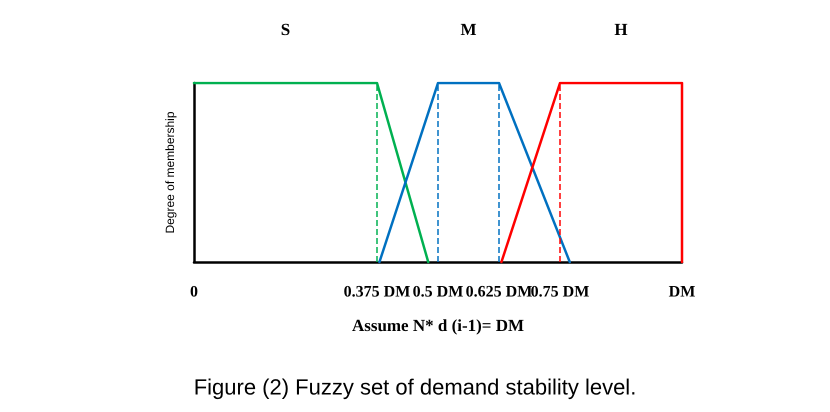  What do you see at coordinates (438, 292) in the screenshot?
I see `x-tick-label: 0.5 DM` at bounding box center [438, 292].